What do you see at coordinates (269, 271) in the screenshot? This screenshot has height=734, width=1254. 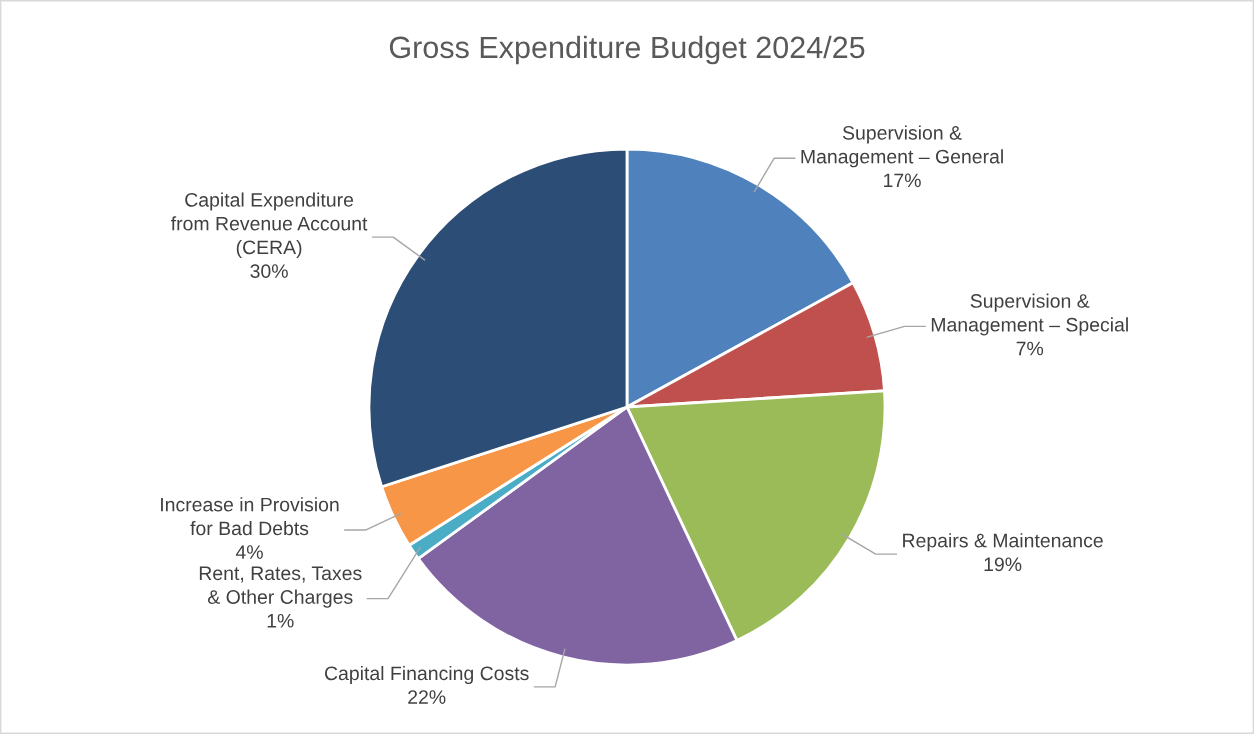 I see `data-label: 30%` at bounding box center [269, 271].